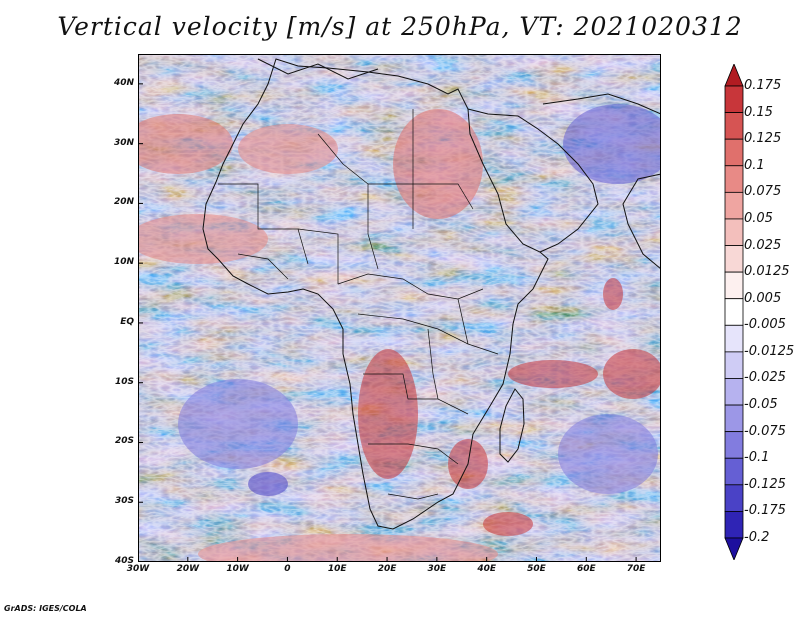 The height and width of the screenshot is (618, 800). Describe the element at coordinates (437, 569) in the screenshot. I see `lon-label: 30E` at that location.